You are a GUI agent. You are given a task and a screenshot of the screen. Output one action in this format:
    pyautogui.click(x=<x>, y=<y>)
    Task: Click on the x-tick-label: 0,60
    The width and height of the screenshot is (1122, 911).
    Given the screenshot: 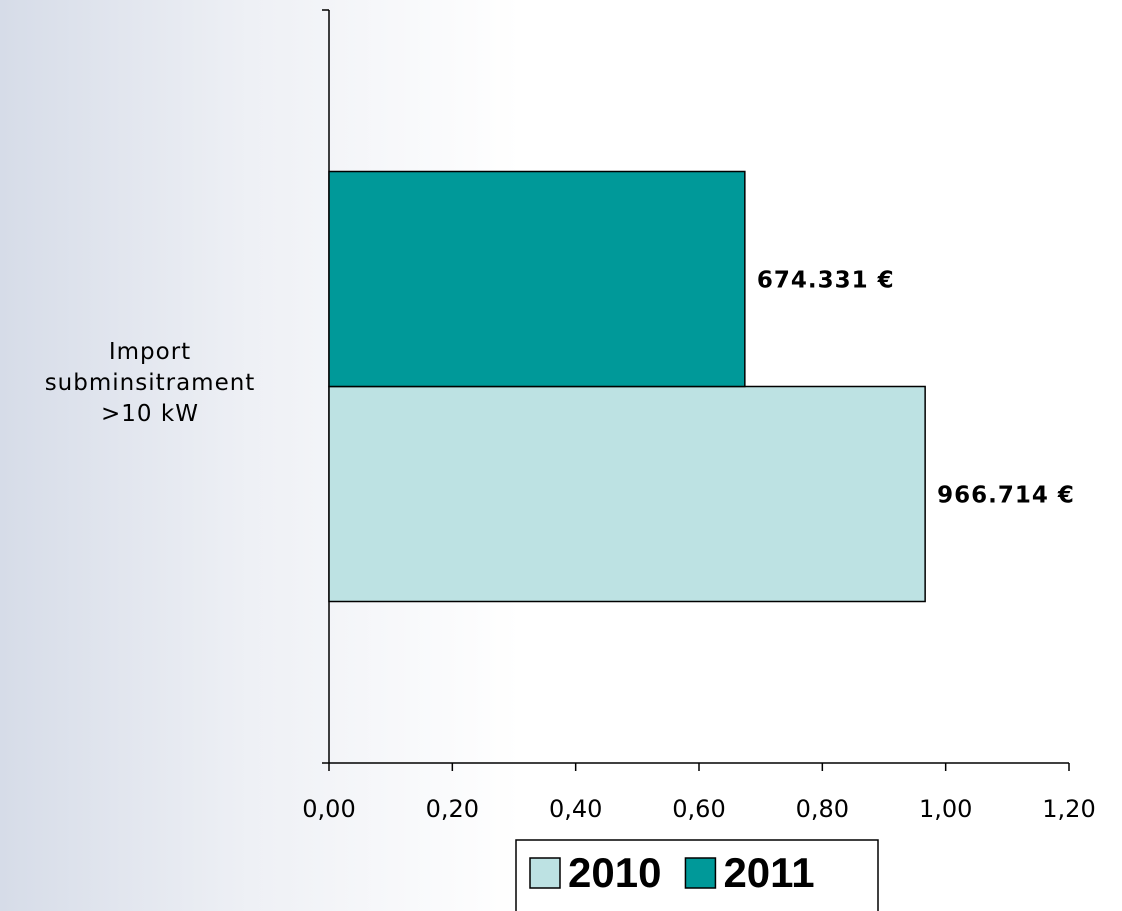 What is the action you would take?
    pyautogui.click(x=698, y=809)
    